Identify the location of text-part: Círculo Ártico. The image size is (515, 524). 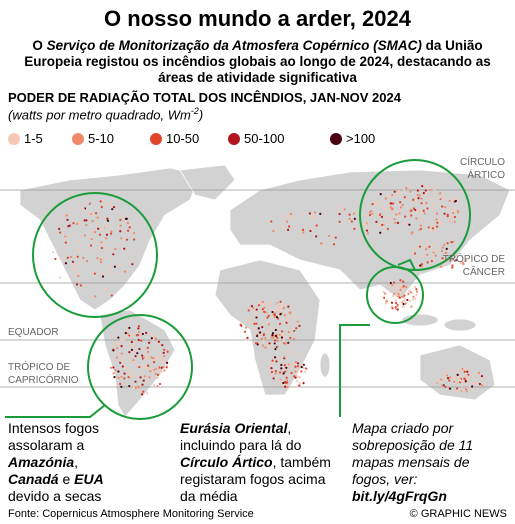
(226, 462).